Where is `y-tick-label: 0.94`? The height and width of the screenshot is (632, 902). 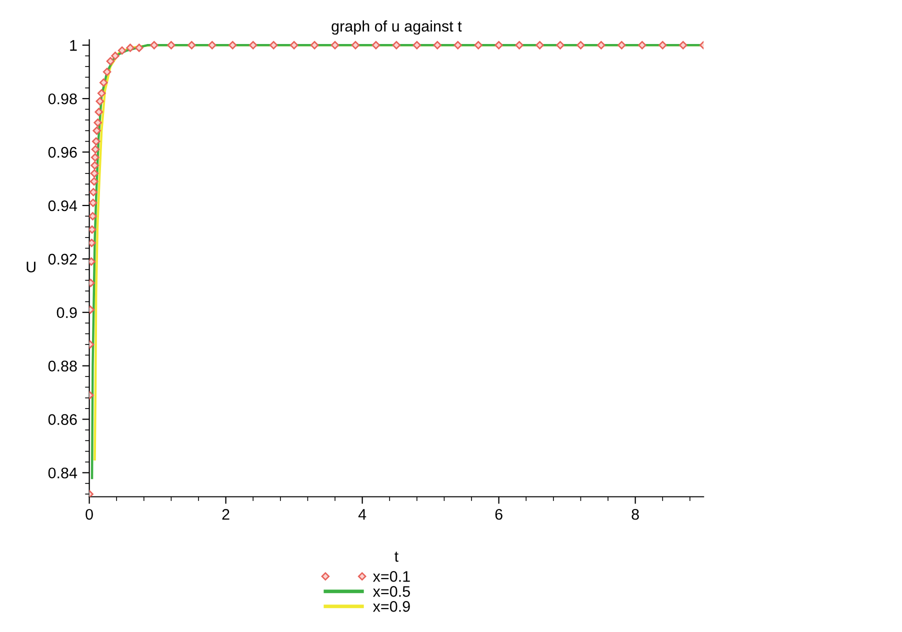
y-tick-label: 0.94 is located at coordinates (63, 206).